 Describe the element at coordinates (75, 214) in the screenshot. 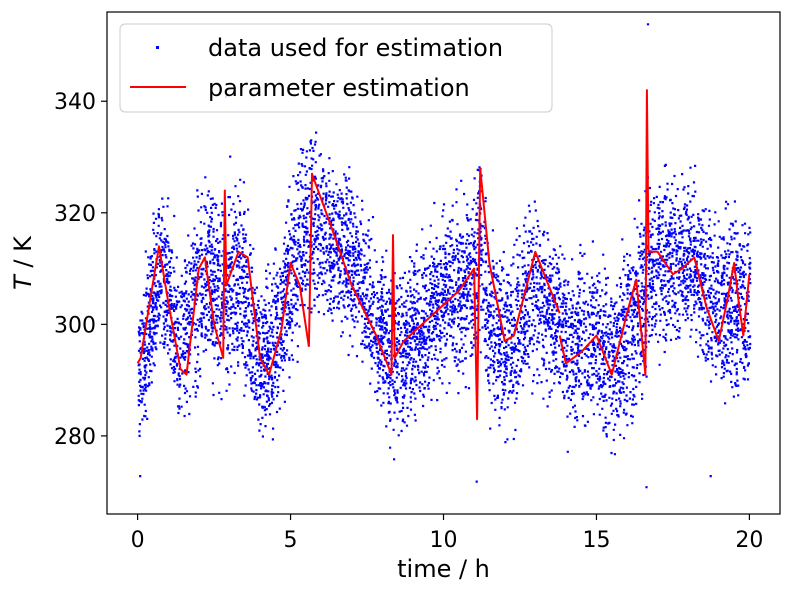

I see `y-tick-label: 320` at that location.